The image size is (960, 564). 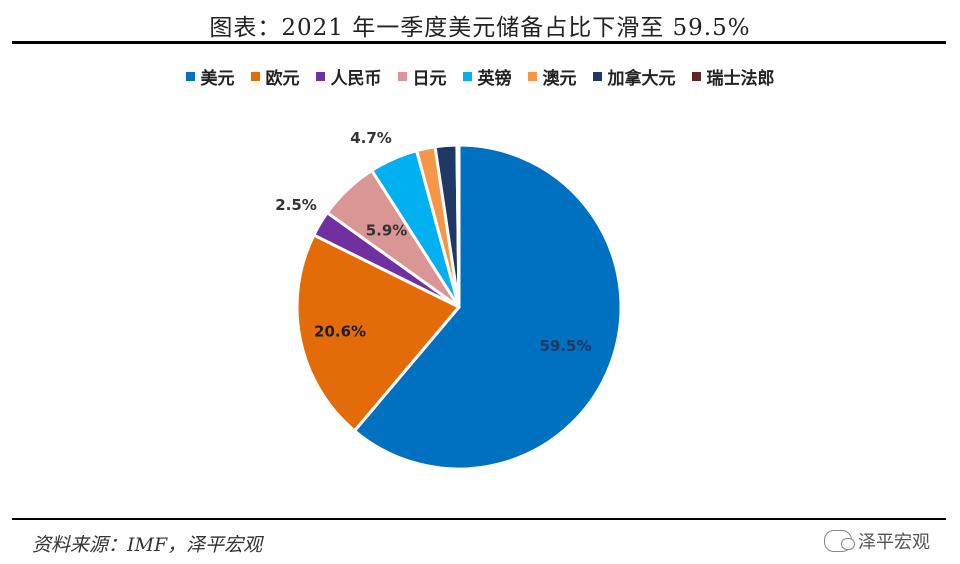 What do you see at coordinates (147, 545) in the screenshot?
I see `source-note: 资料来源：IMF，泽平宏观` at bounding box center [147, 545].